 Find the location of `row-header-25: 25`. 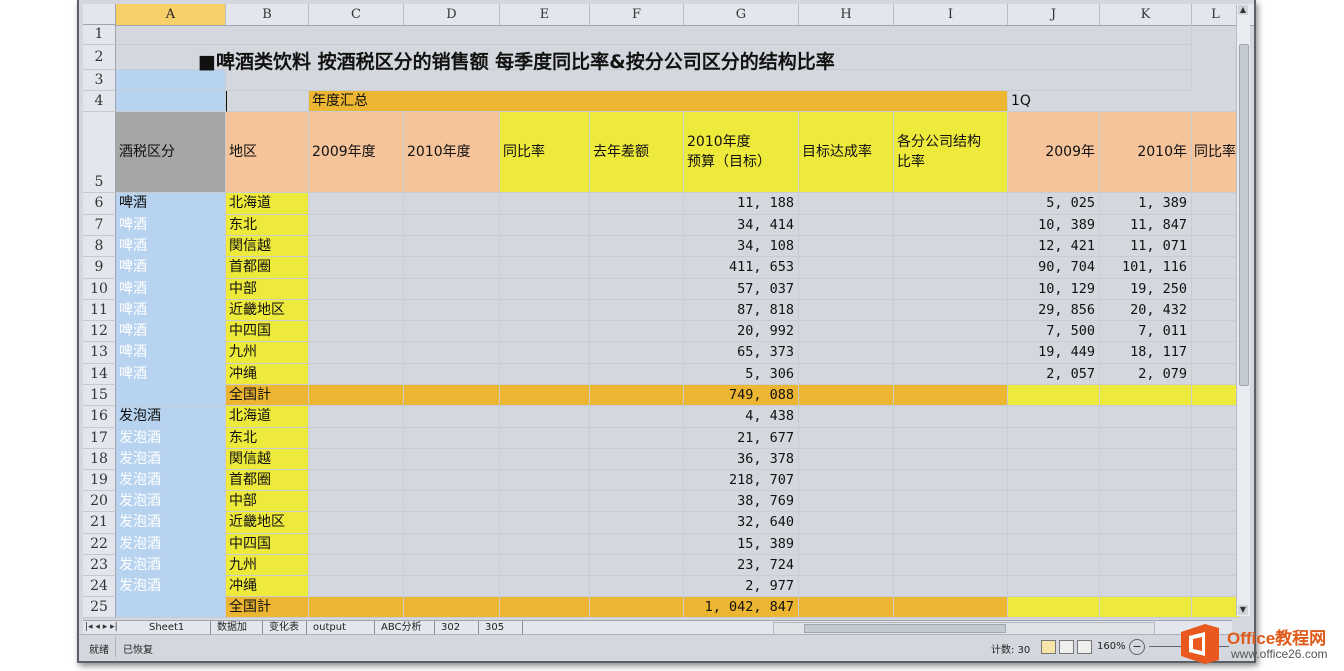

row-header-25: 25 is located at coordinates (99, 607).